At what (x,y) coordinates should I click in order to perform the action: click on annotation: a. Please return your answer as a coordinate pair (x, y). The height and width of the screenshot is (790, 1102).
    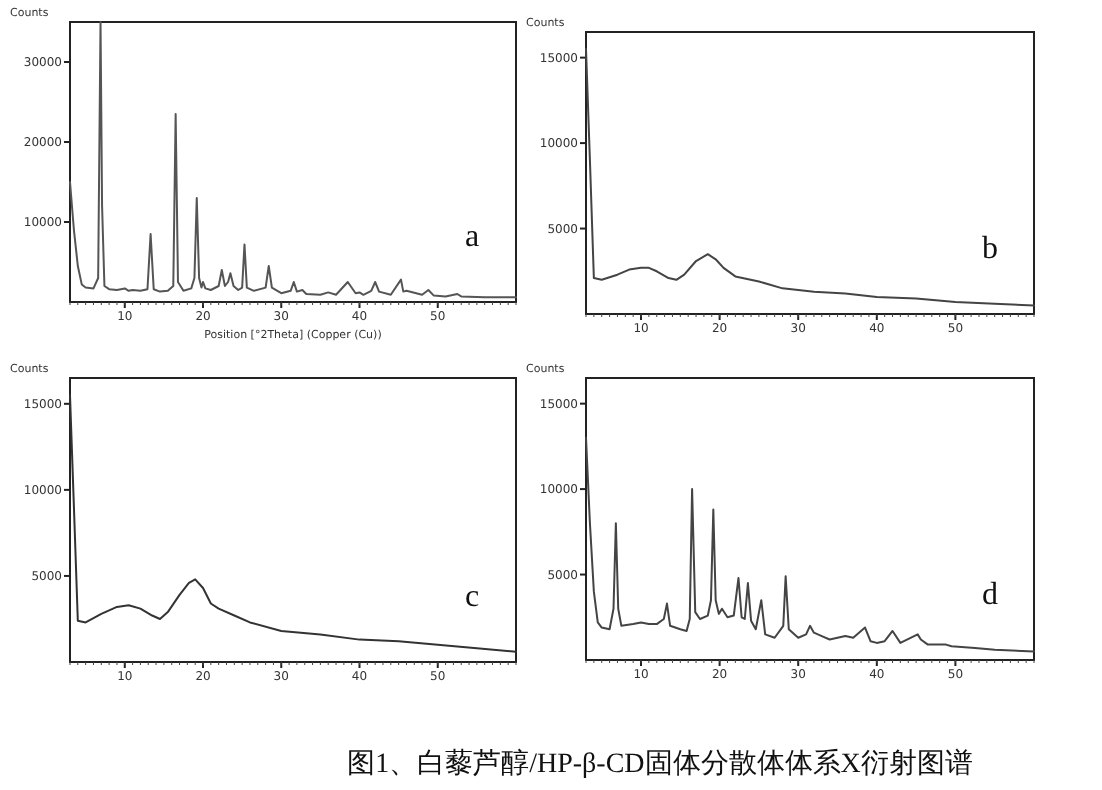
    Looking at the image, I should click on (472, 237).